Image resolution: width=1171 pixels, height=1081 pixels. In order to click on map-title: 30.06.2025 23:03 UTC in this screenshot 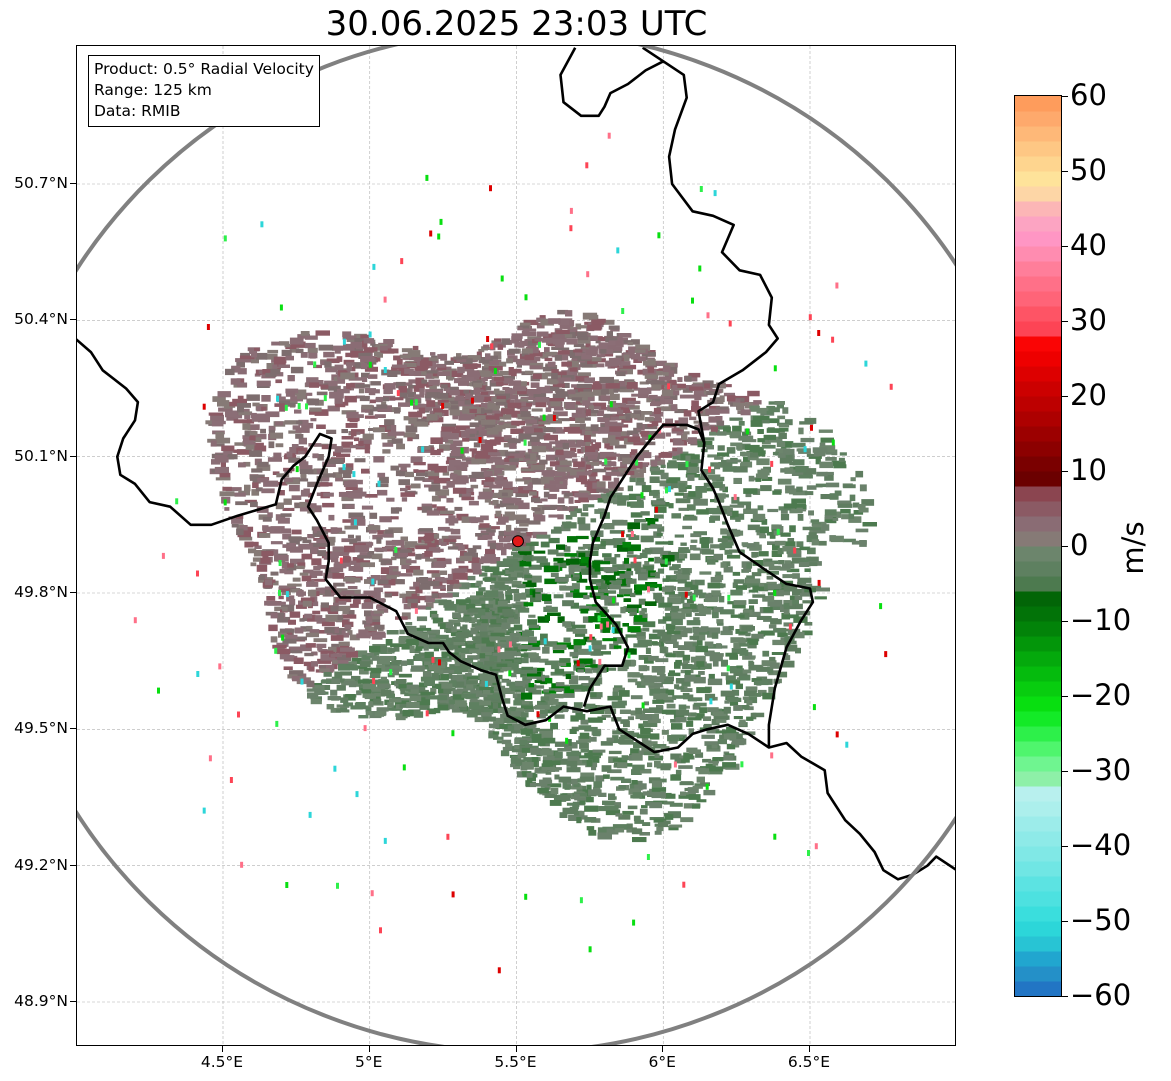, I will do `click(516, 24)`.